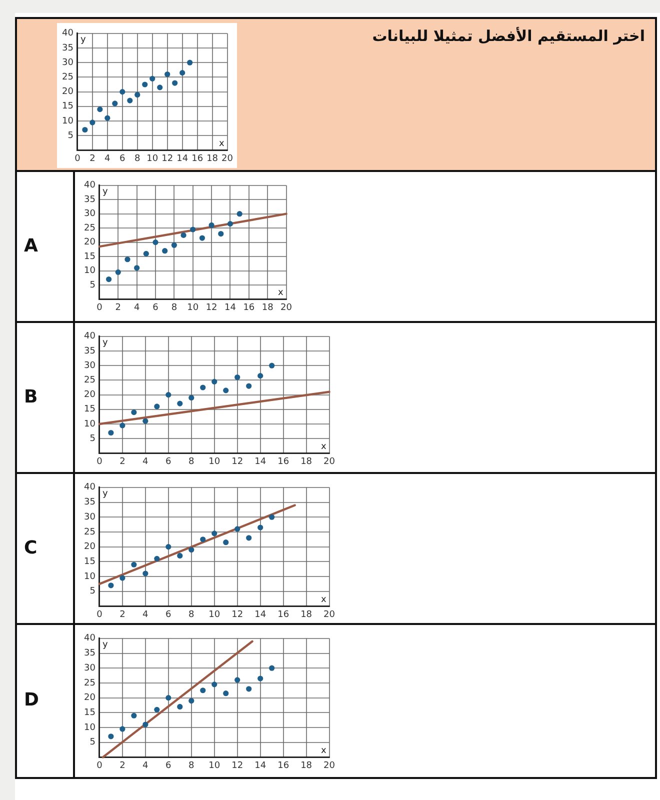  What do you see at coordinates (31, 699) in the screenshot?
I see `text: D` at bounding box center [31, 699].